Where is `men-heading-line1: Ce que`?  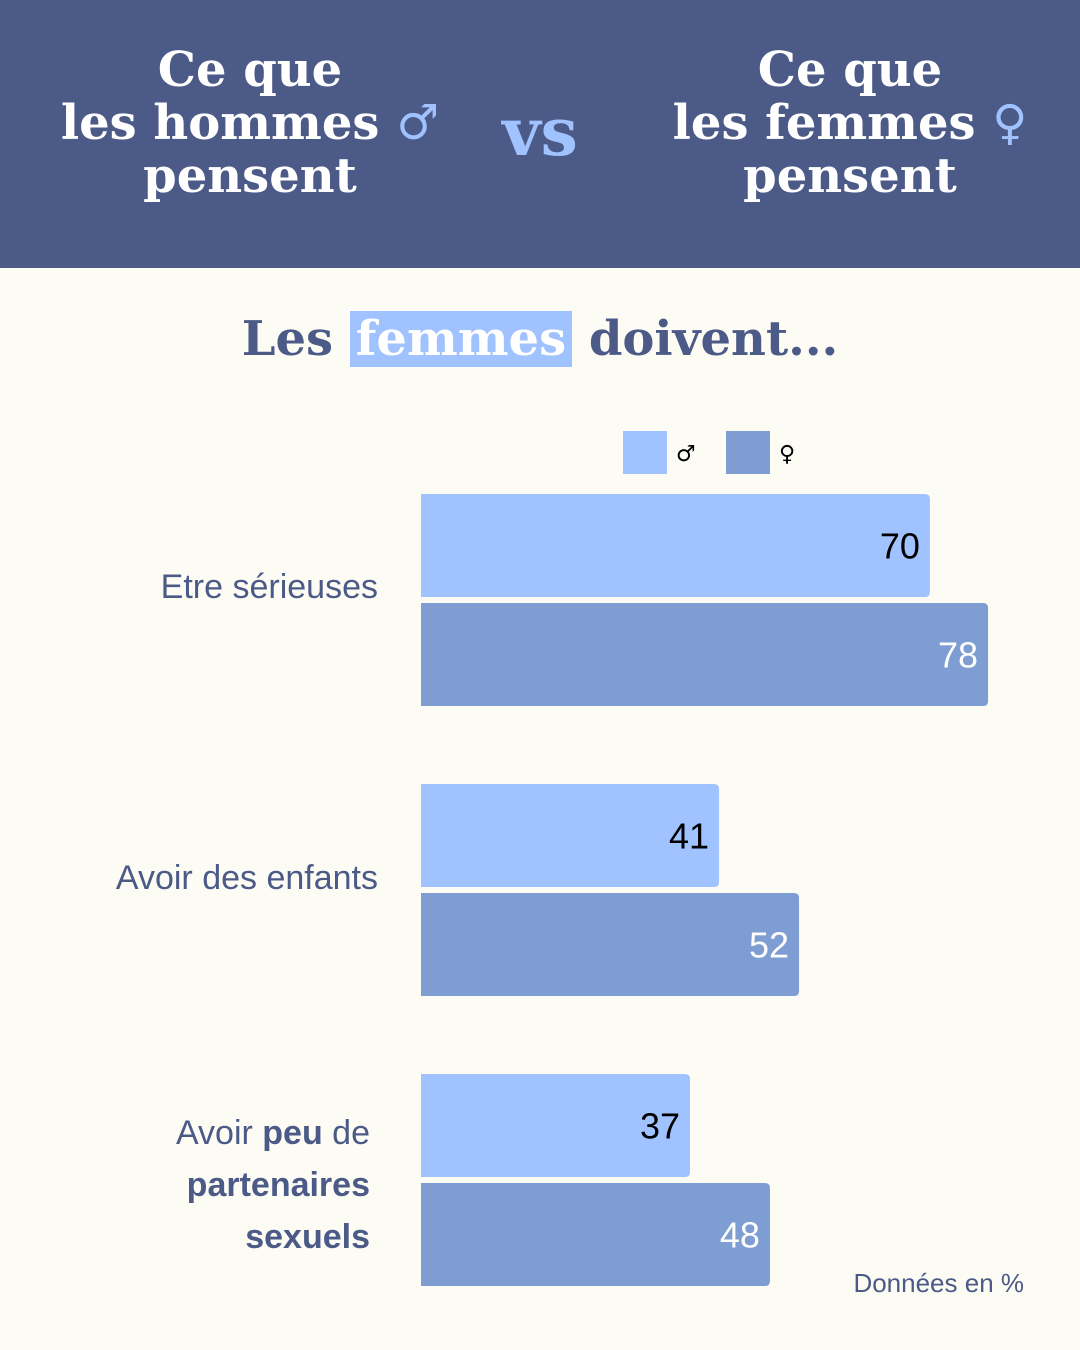 men-heading-line1: Ce que is located at coordinates (250, 70).